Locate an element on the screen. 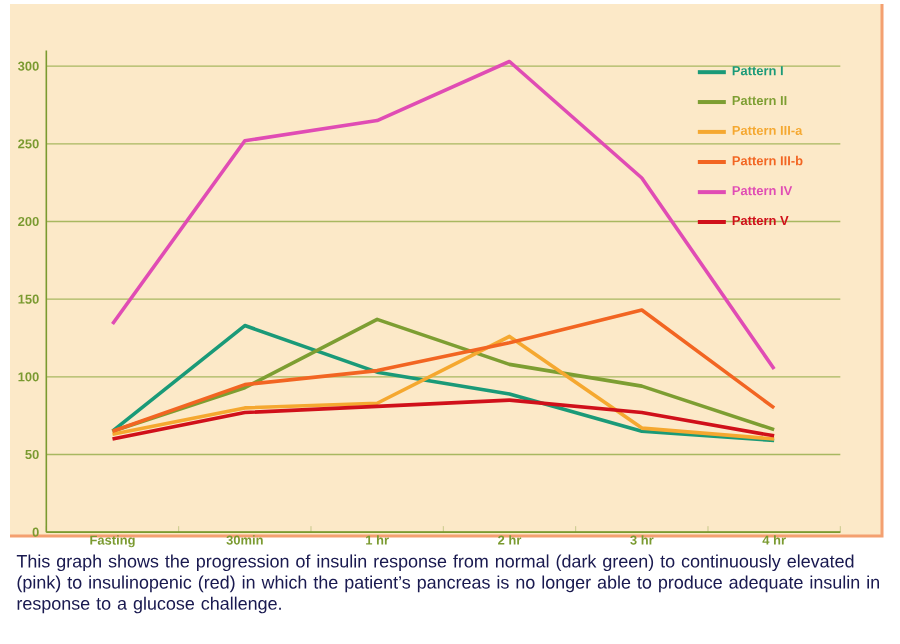 The image size is (900, 644). text: This graph shows the progression of insulin response from normal (dark green) to continuously elevated (pink) to insulinopenic (red) in which the patient’s pancreas is no longer able to produce adequate insulin in response to a glucose challenge. is located at coordinates (447, 584).